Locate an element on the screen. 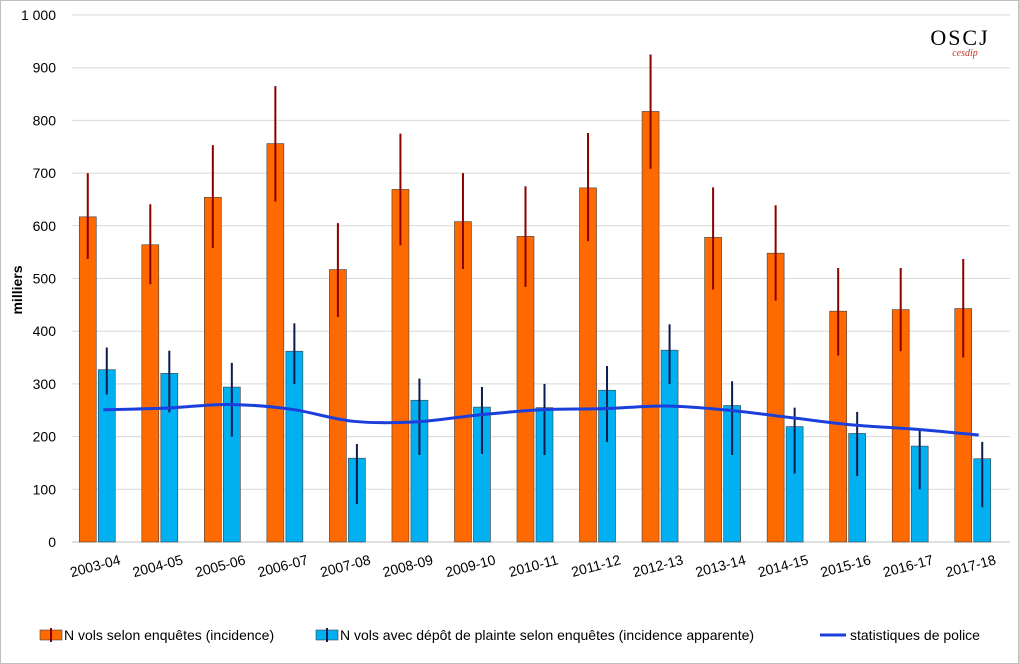  line-series is located at coordinates (541, 419).